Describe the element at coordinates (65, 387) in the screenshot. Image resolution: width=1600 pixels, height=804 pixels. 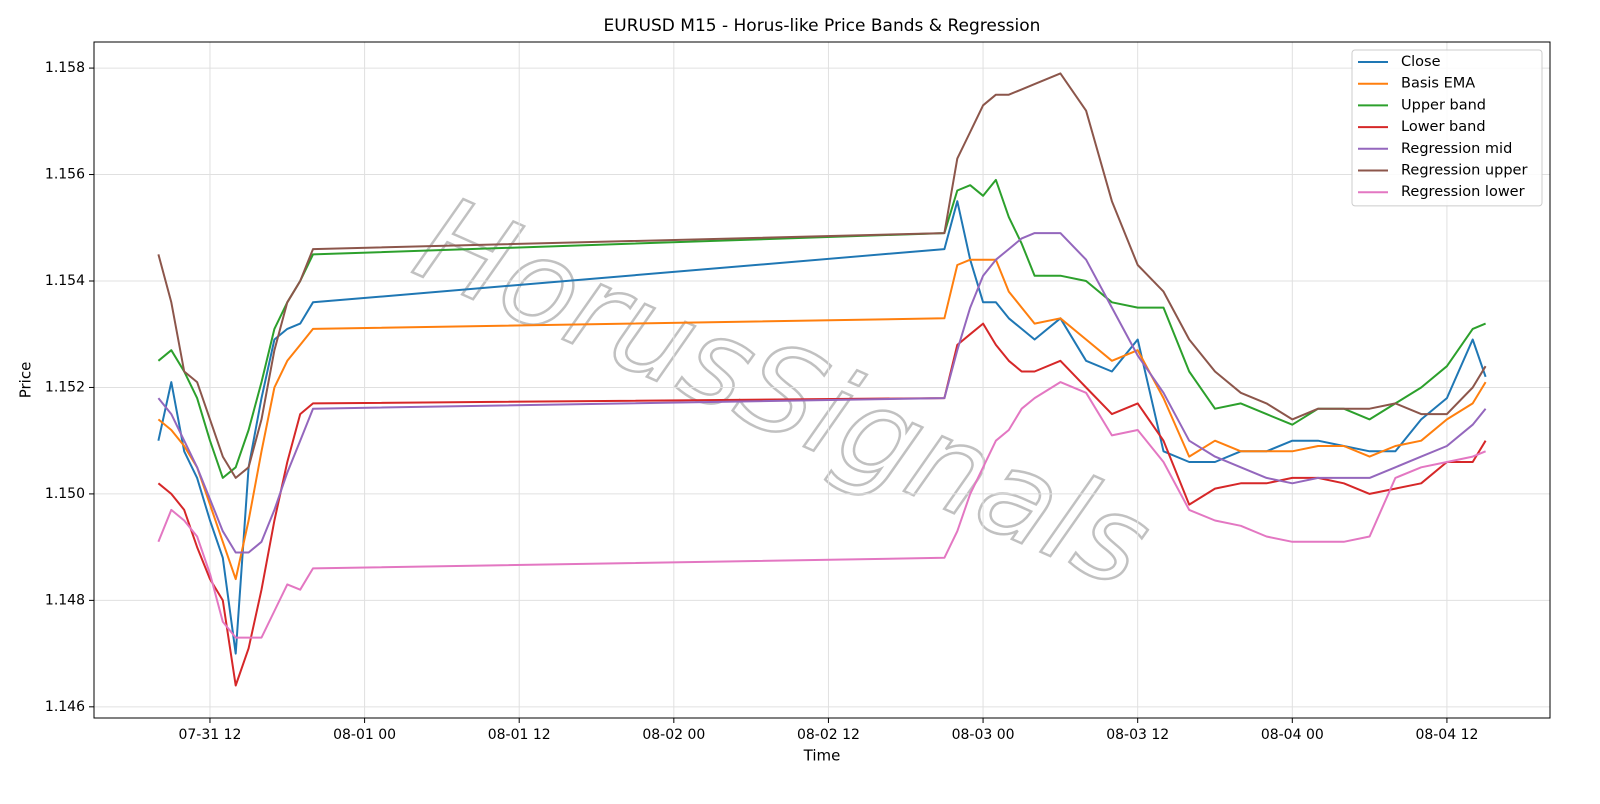
I see `y-tick-label: 1.152` at that location.